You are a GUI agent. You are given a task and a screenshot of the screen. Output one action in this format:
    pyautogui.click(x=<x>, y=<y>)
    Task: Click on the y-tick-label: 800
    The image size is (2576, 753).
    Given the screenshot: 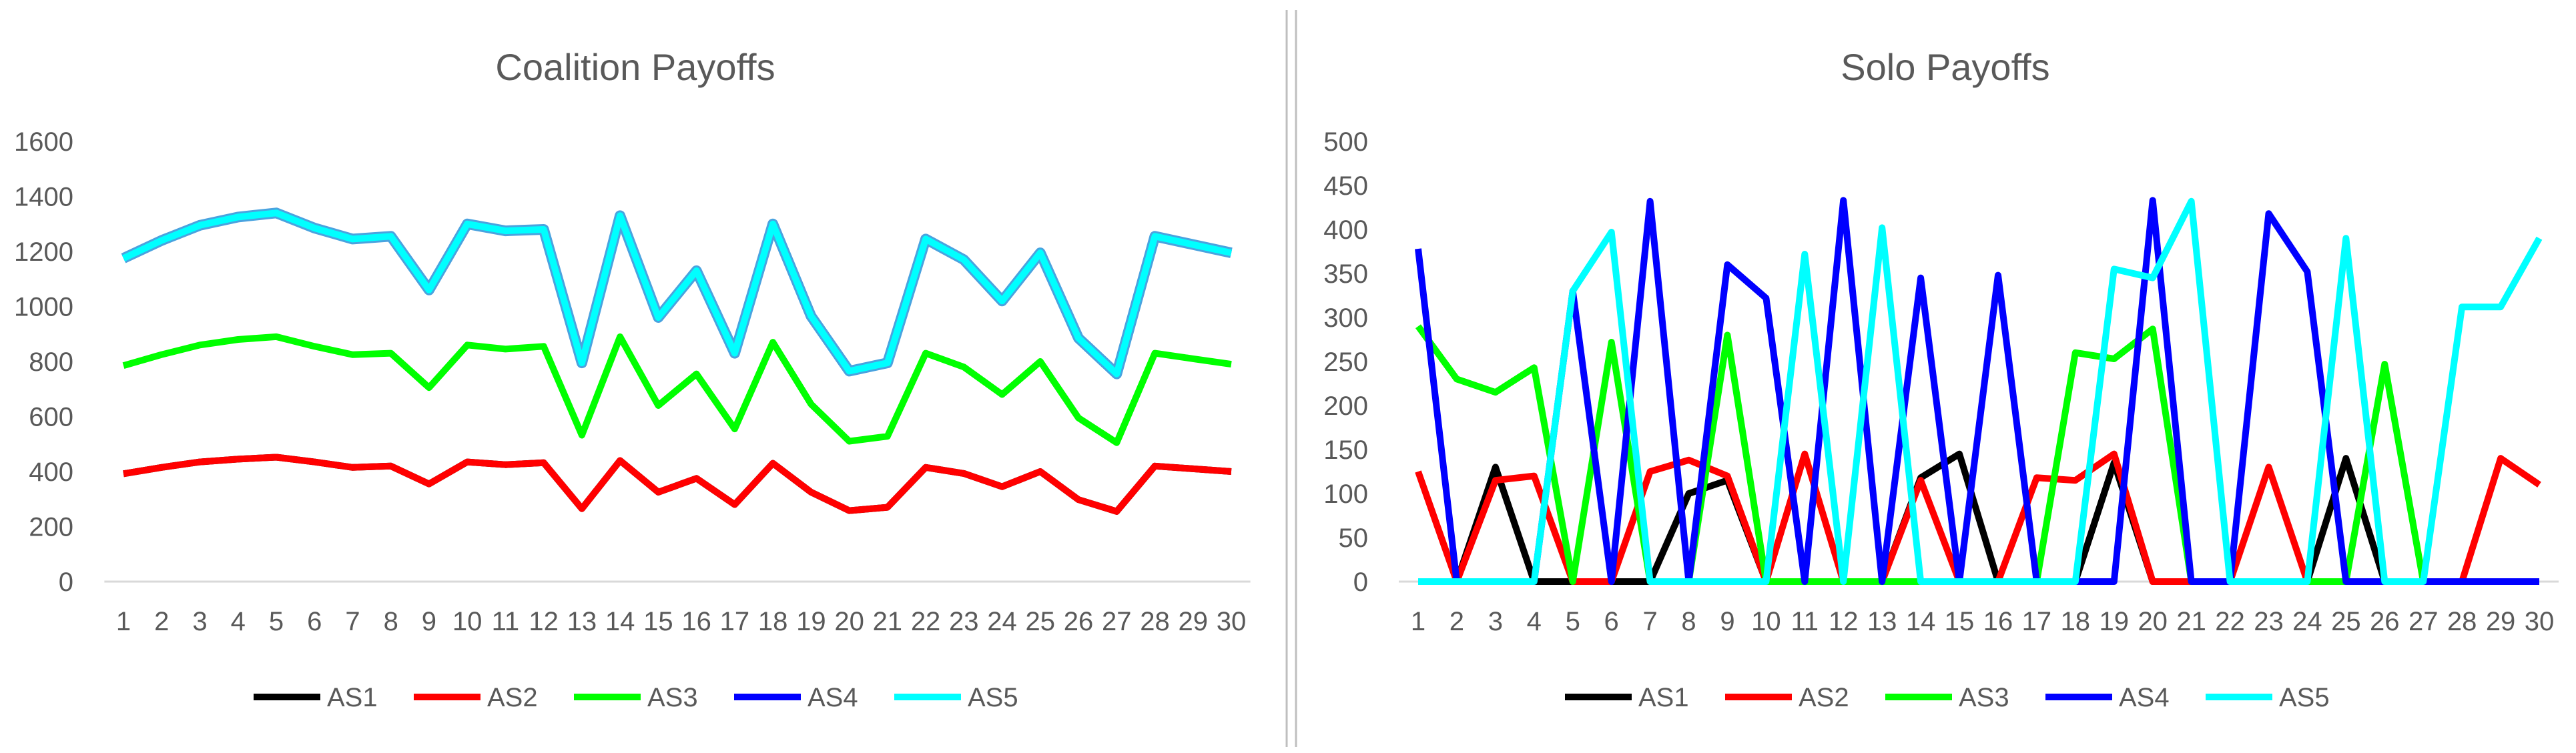 What is the action you would take?
    pyautogui.click(x=51, y=362)
    